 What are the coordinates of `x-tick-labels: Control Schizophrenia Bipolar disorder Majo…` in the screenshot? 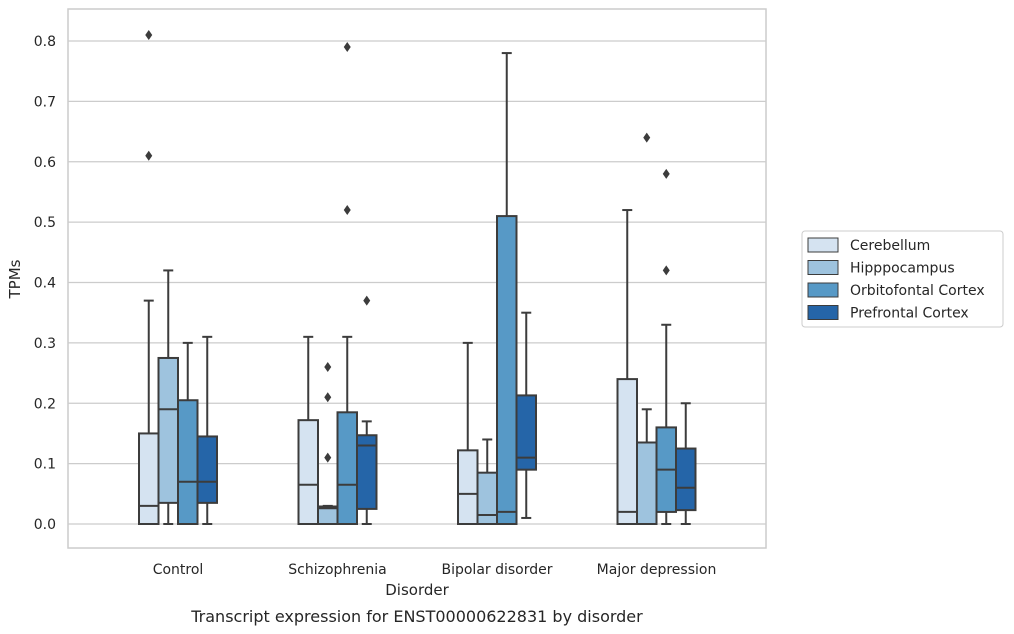 It's located at (435, 570).